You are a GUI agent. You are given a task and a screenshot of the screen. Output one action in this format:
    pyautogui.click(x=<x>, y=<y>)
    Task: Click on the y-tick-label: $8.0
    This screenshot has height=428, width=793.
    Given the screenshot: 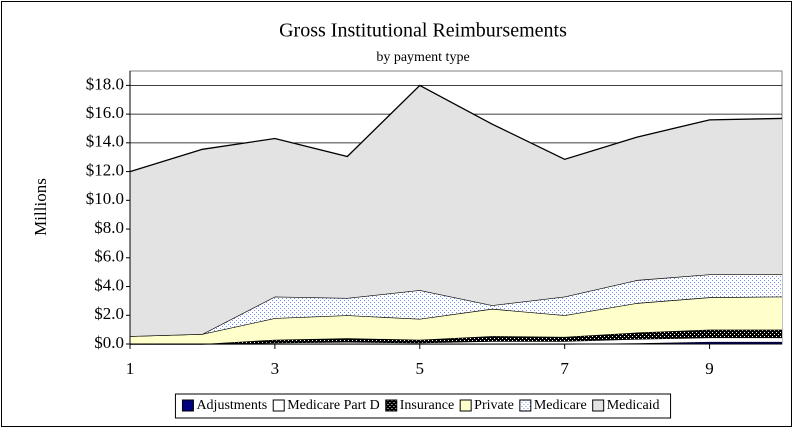 What is the action you would take?
    pyautogui.click(x=109, y=227)
    